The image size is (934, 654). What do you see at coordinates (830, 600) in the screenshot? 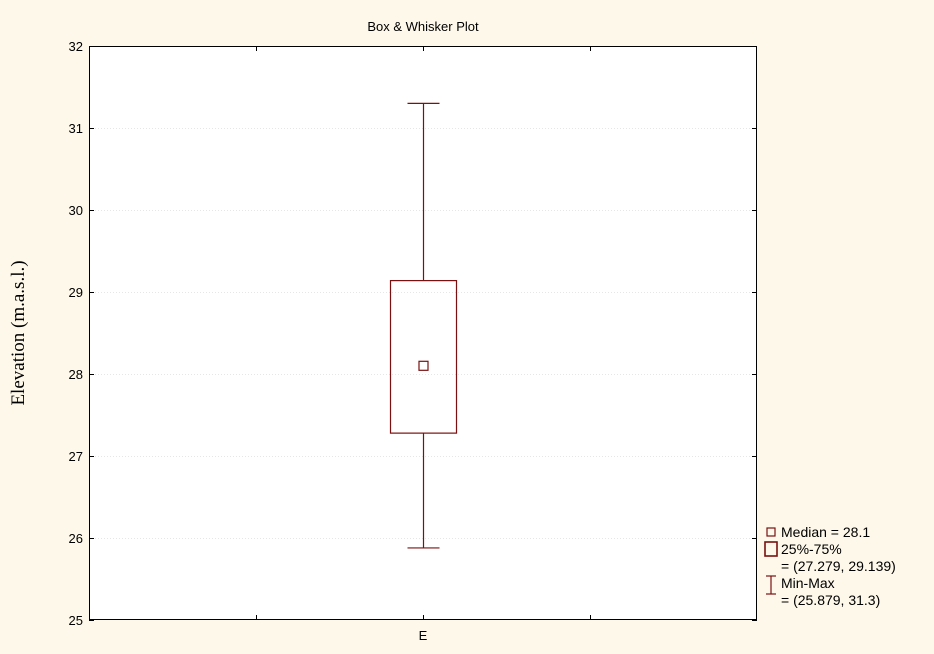
I see `legend-text: = (25.879, 31.3)` at bounding box center [830, 600].